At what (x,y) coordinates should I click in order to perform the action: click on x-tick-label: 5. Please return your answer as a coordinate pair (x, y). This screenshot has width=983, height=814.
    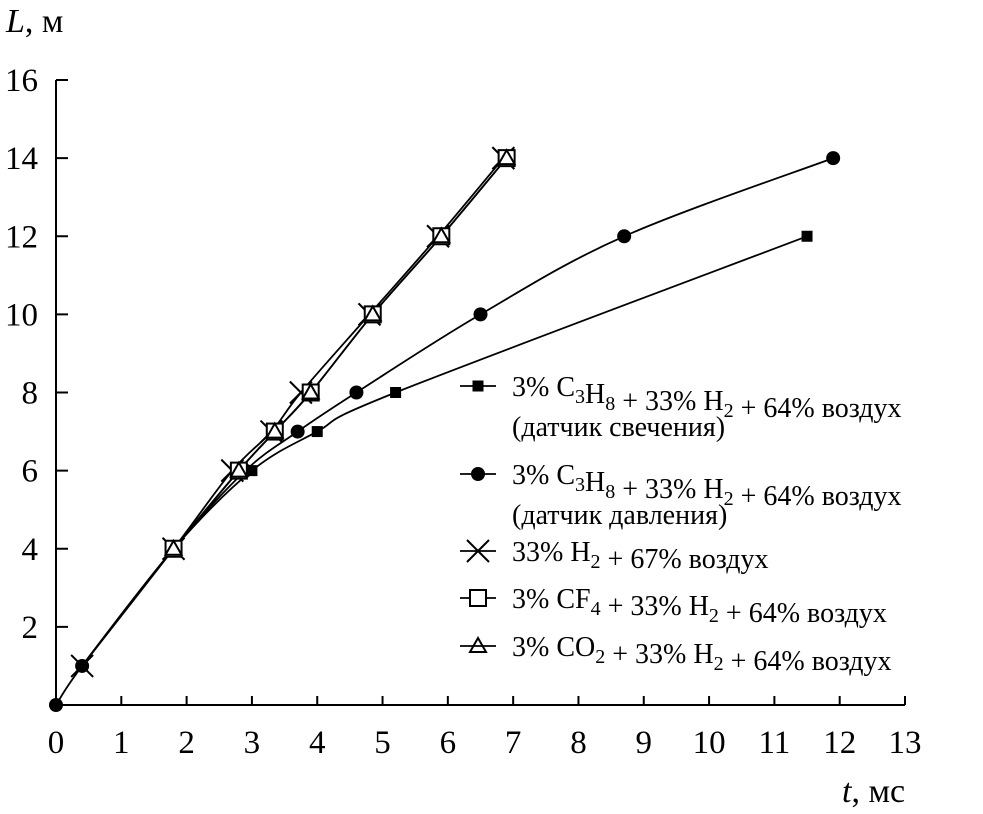
    Looking at the image, I should click on (382, 743).